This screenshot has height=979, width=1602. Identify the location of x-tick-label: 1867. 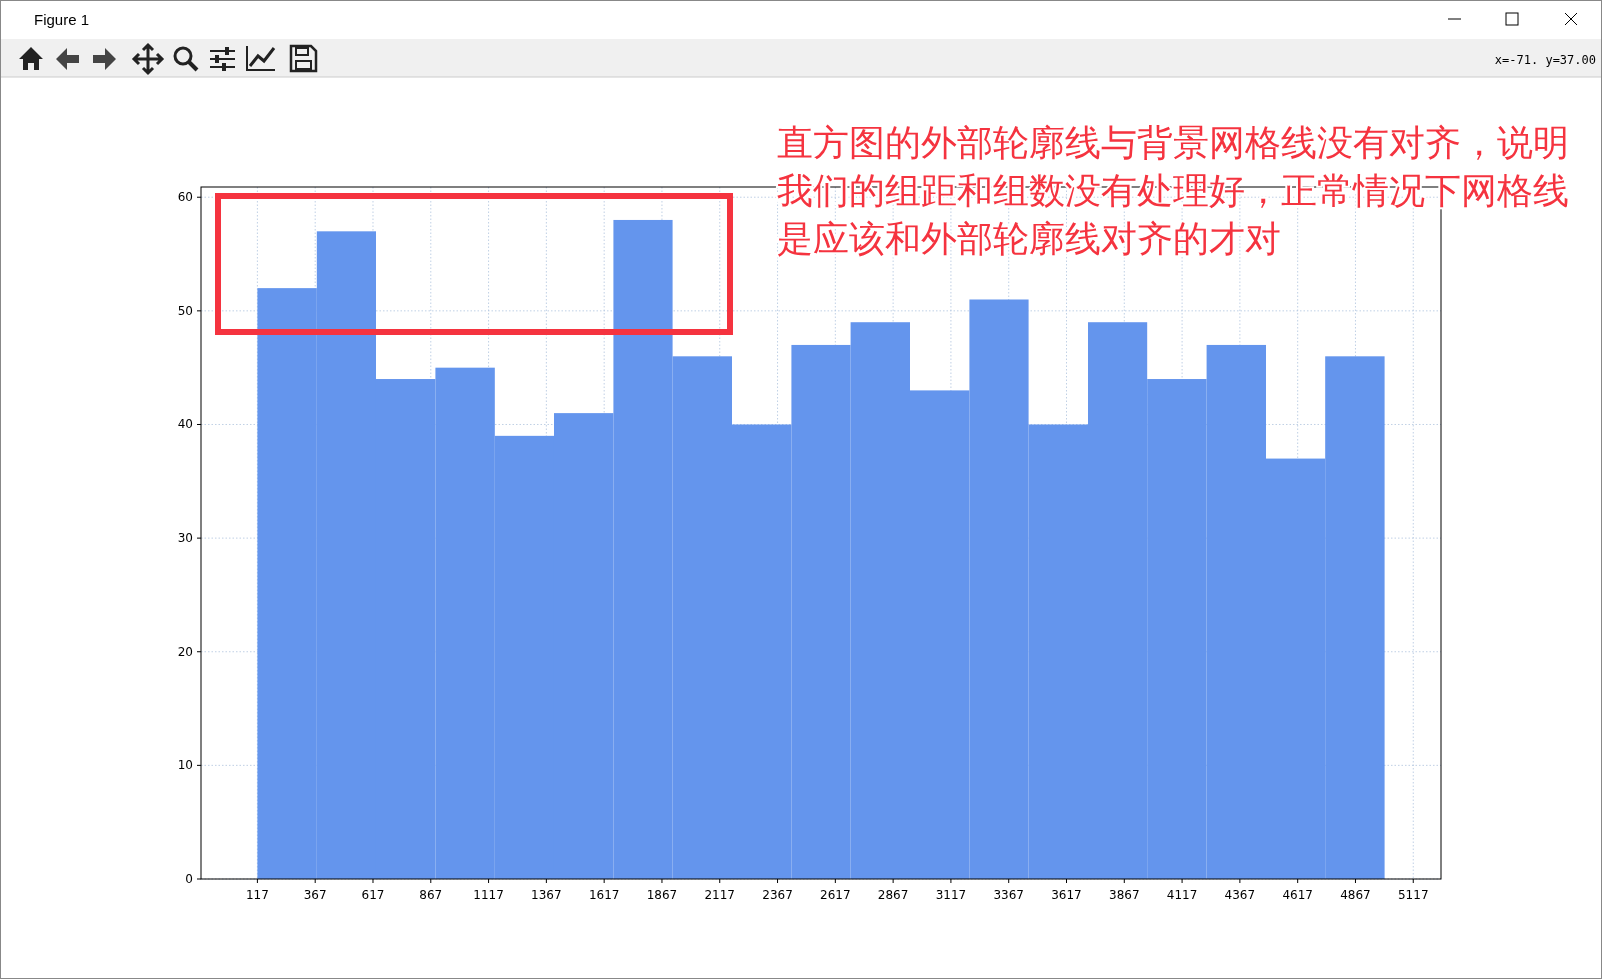
(662, 895).